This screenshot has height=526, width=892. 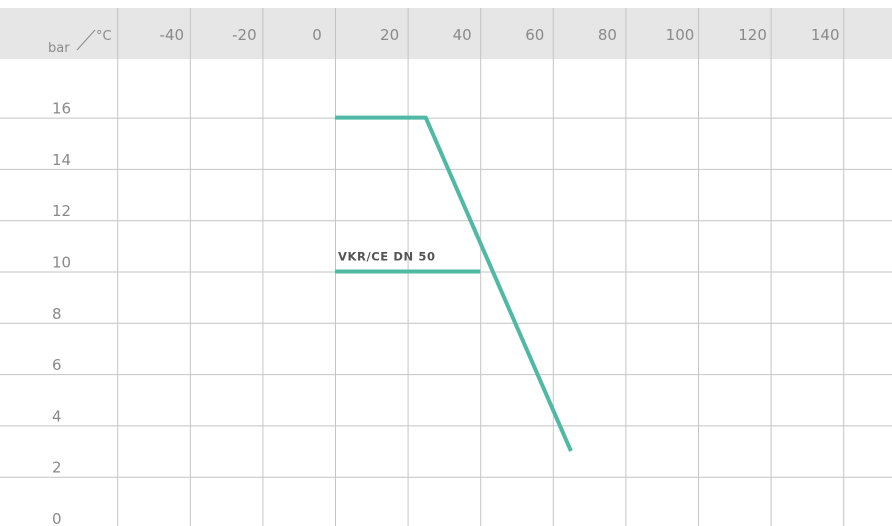 What do you see at coordinates (61, 109) in the screenshot?
I see `y-tick-label: 16` at bounding box center [61, 109].